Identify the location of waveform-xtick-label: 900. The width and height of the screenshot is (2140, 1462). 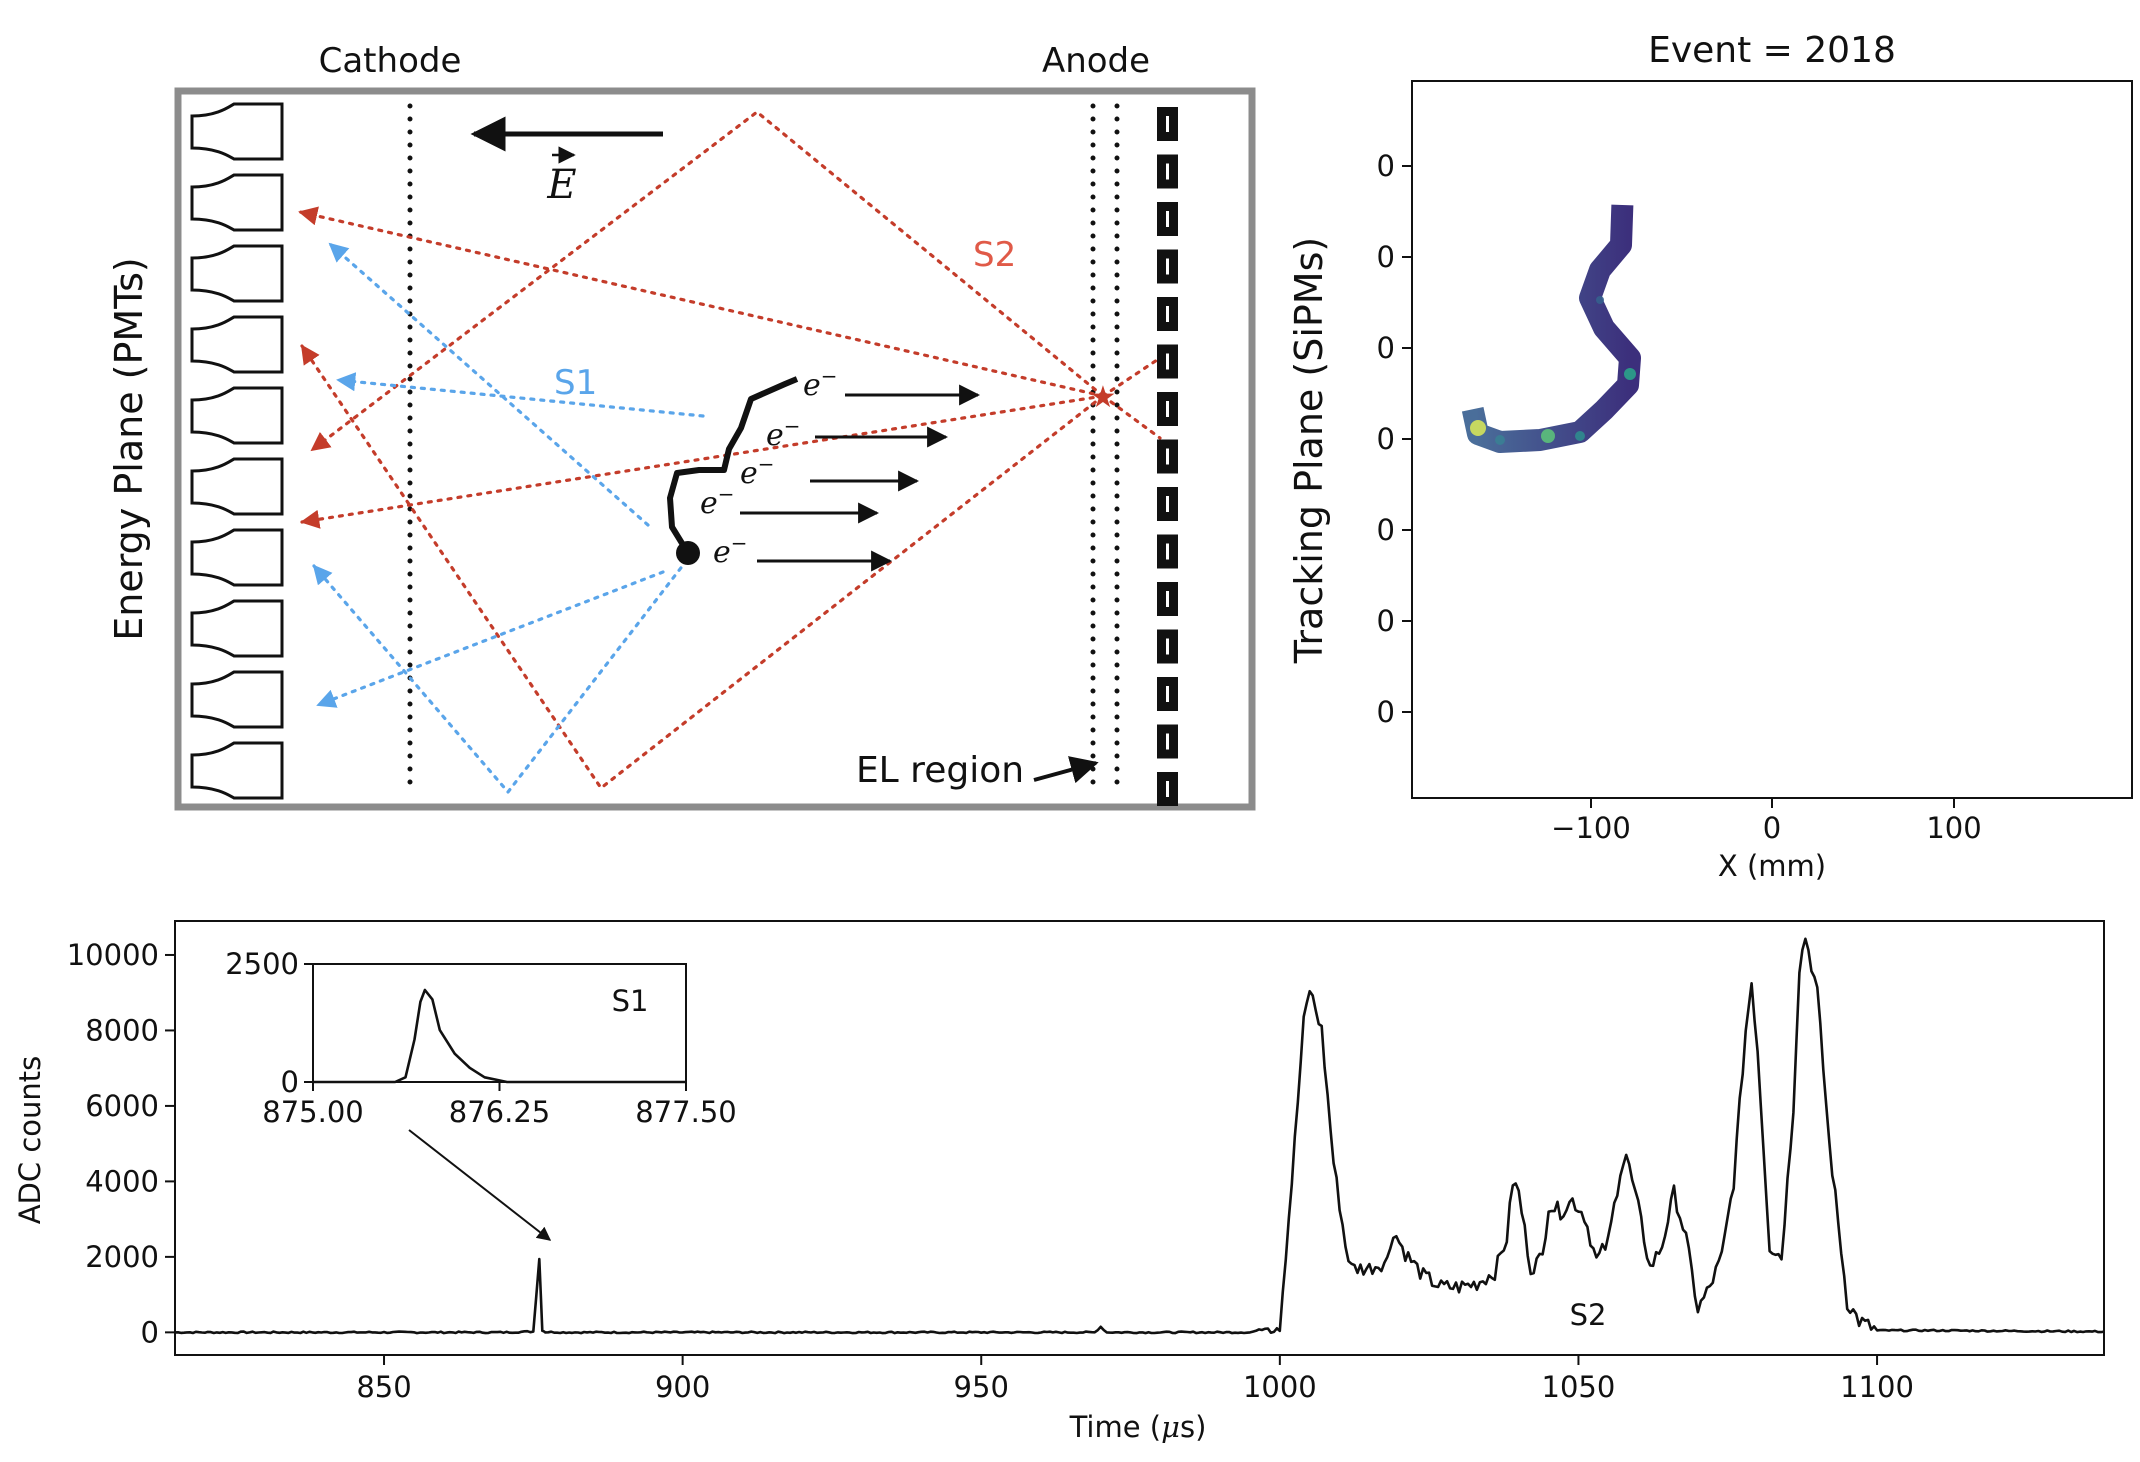
(682, 1387).